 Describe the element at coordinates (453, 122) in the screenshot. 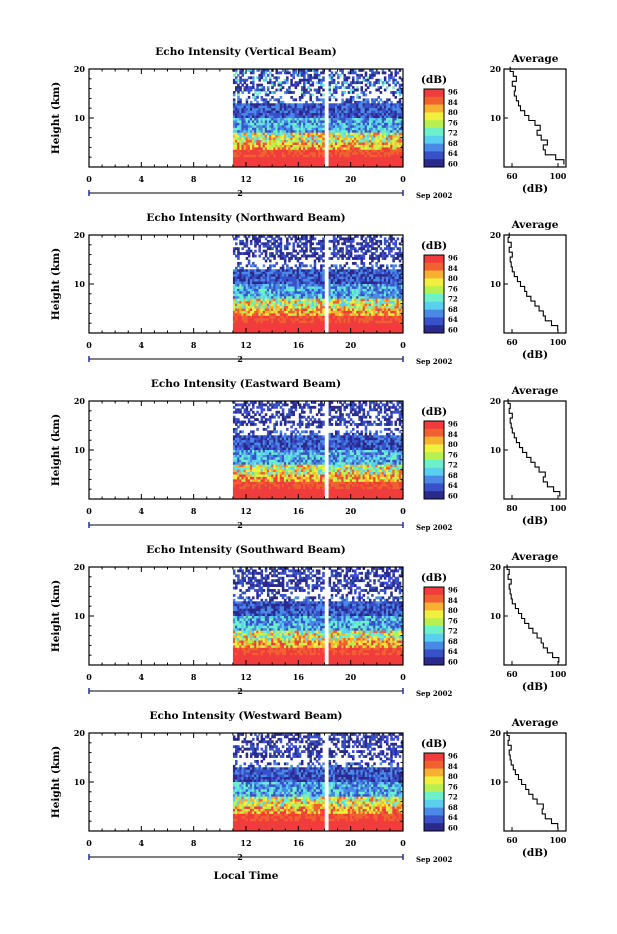

I see `colorbar-tick-label: 76` at that location.